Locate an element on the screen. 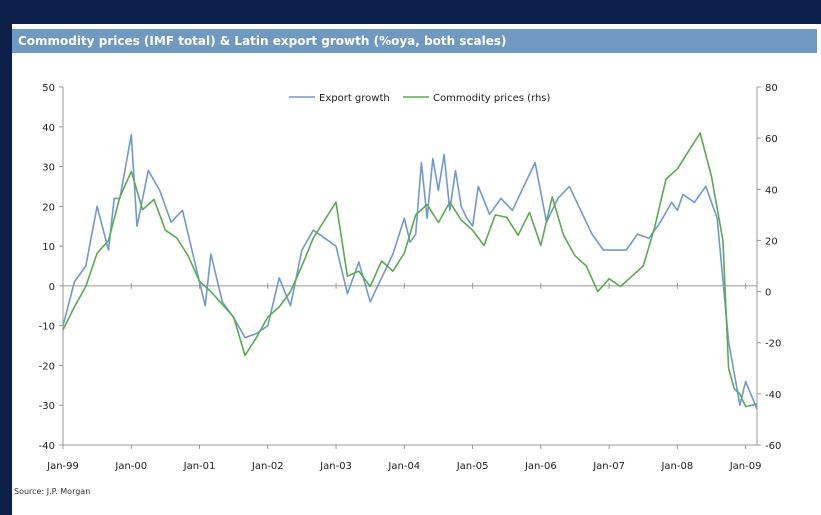  left-tick-label: -30 is located at coordinates (47, 406).